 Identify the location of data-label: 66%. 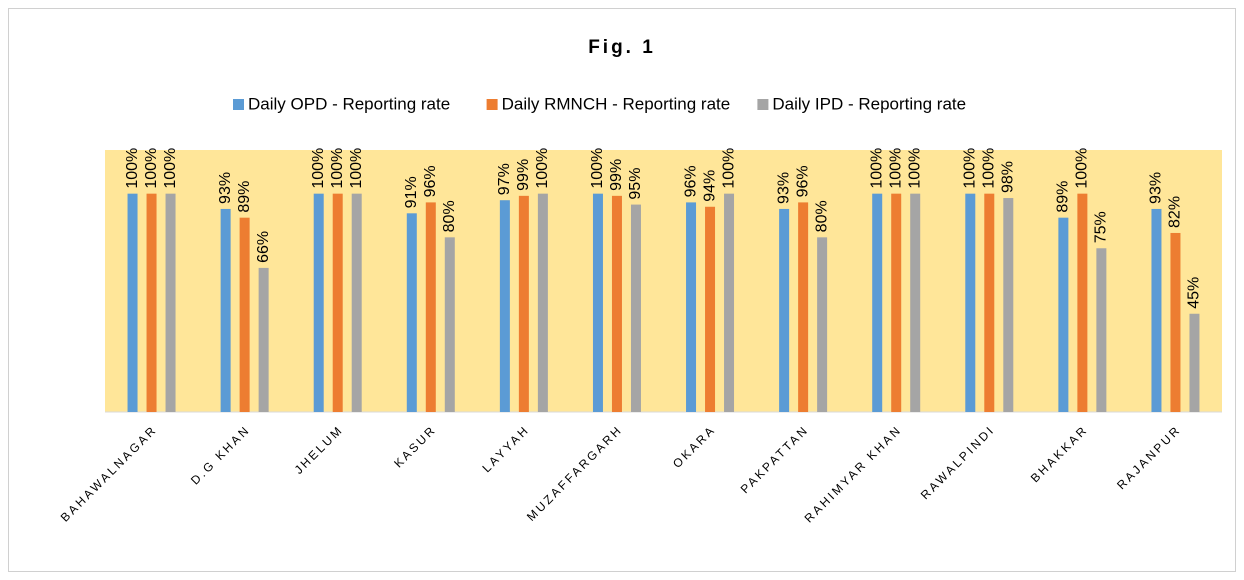
(263, 247).